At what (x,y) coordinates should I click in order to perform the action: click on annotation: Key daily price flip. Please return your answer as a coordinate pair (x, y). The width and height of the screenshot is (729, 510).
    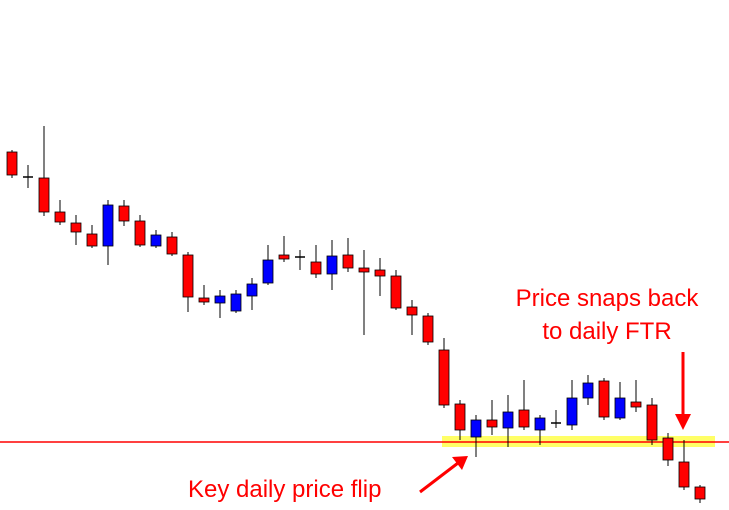
    Looking at the image, I should click on (284, 489).